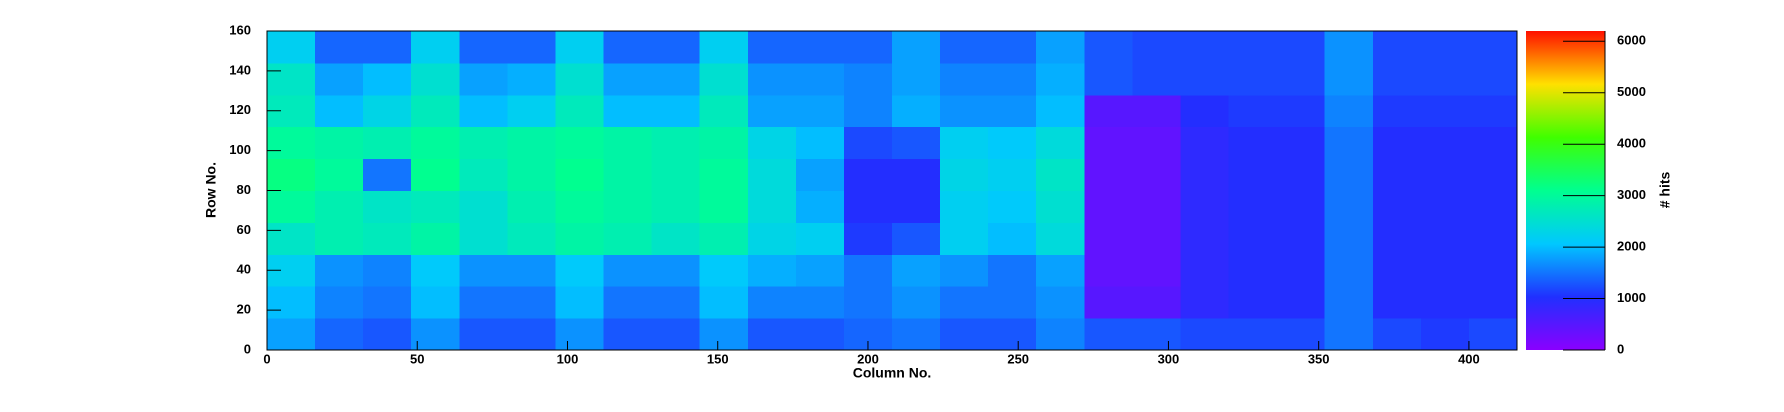  I want to click on y-tick-label: 60, so click(244, 229).